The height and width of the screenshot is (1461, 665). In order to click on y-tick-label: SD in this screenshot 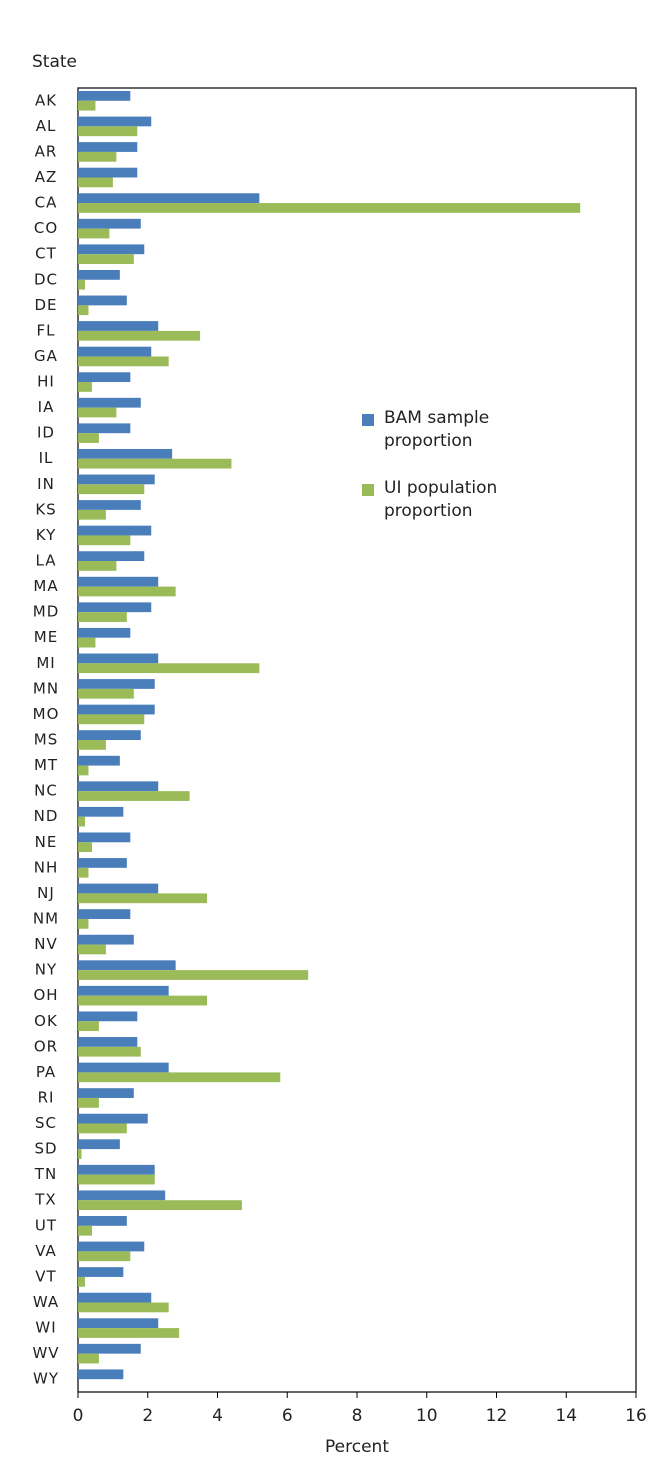, I will do `click(45, 1149)`.